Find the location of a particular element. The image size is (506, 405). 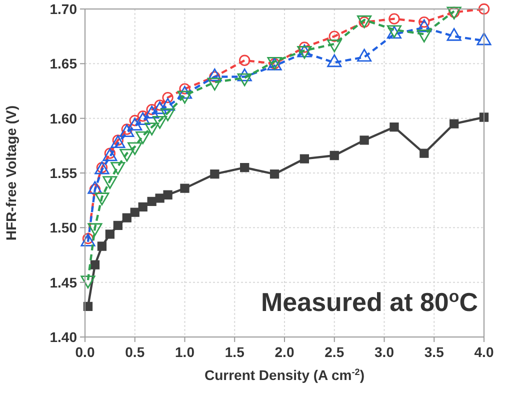

y-tick-label: 1.65 is located at coordinates (64, 64).